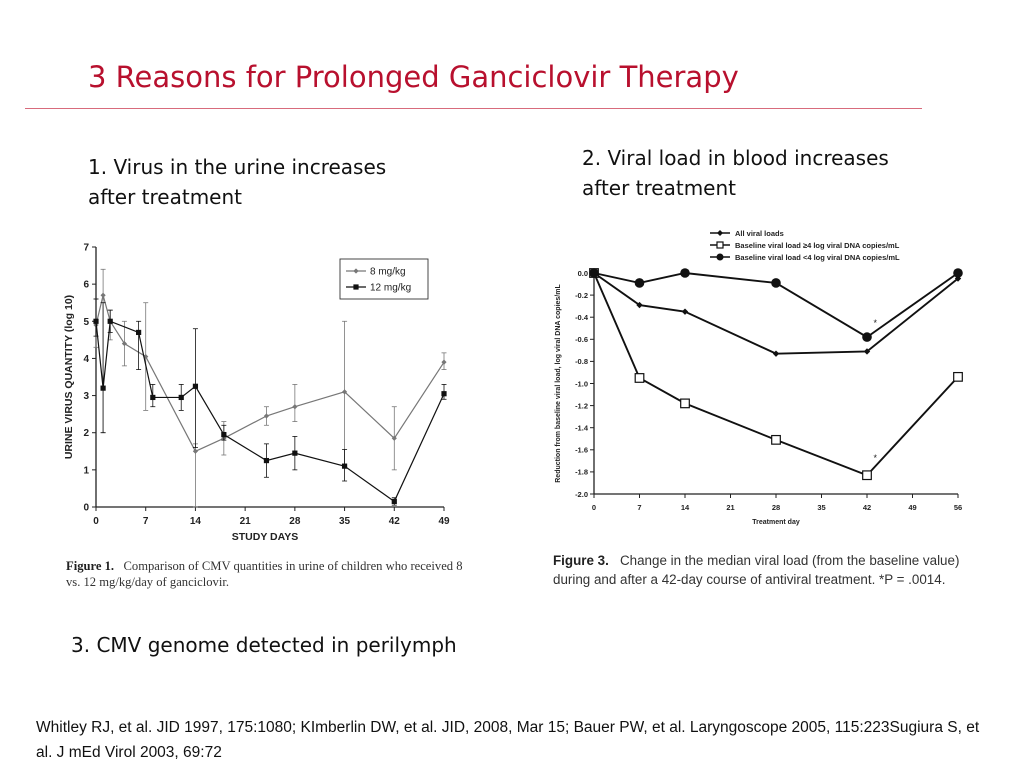 This screenshot has height=768, width=1024. Describe the element at coordinates (246, 521) in the screenshot. I see `x-tick-label: 21` at that location.